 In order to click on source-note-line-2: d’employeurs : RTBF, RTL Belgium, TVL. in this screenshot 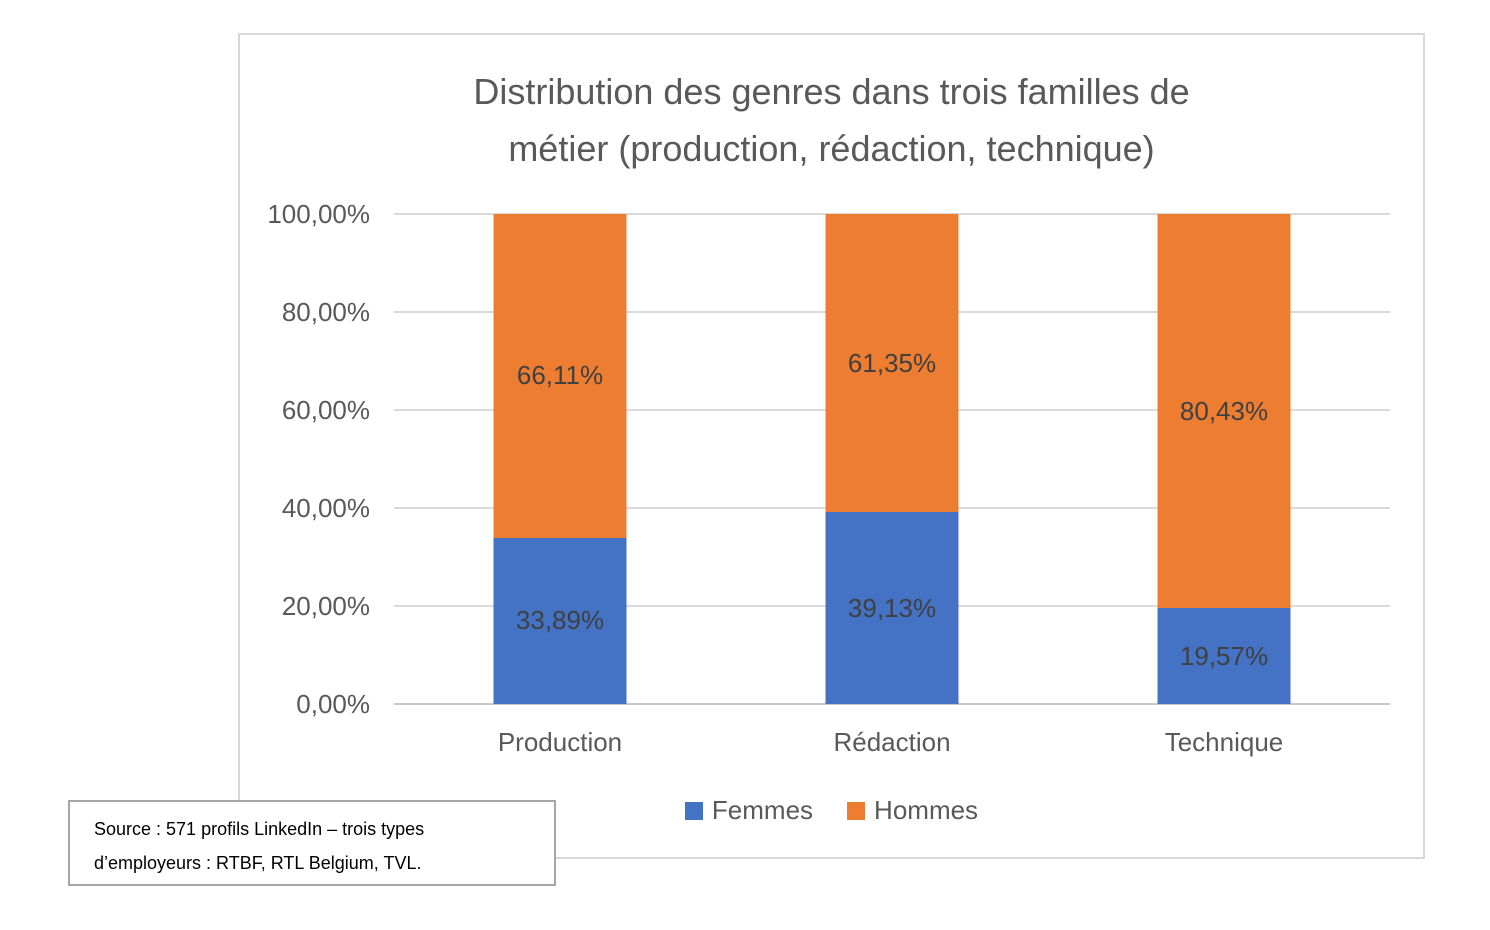, I will do `click(258, 863)`.